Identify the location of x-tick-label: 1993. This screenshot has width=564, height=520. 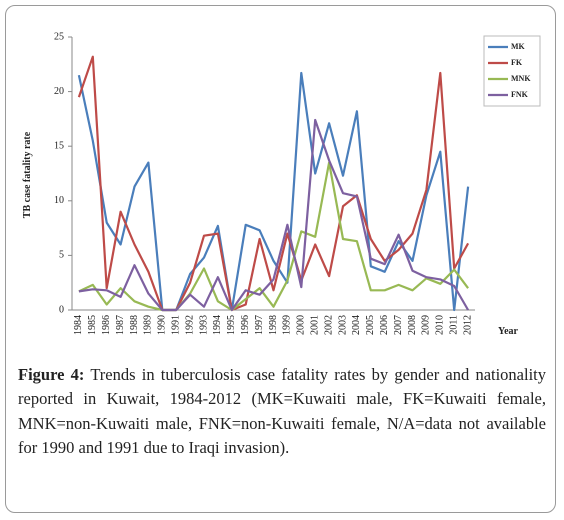
(203, 325).